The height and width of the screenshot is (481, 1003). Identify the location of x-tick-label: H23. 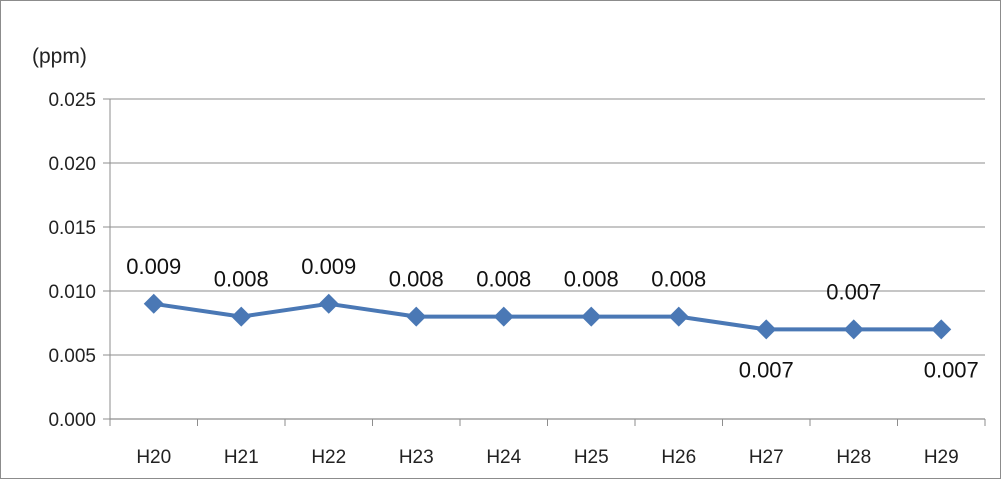
(416, 457).